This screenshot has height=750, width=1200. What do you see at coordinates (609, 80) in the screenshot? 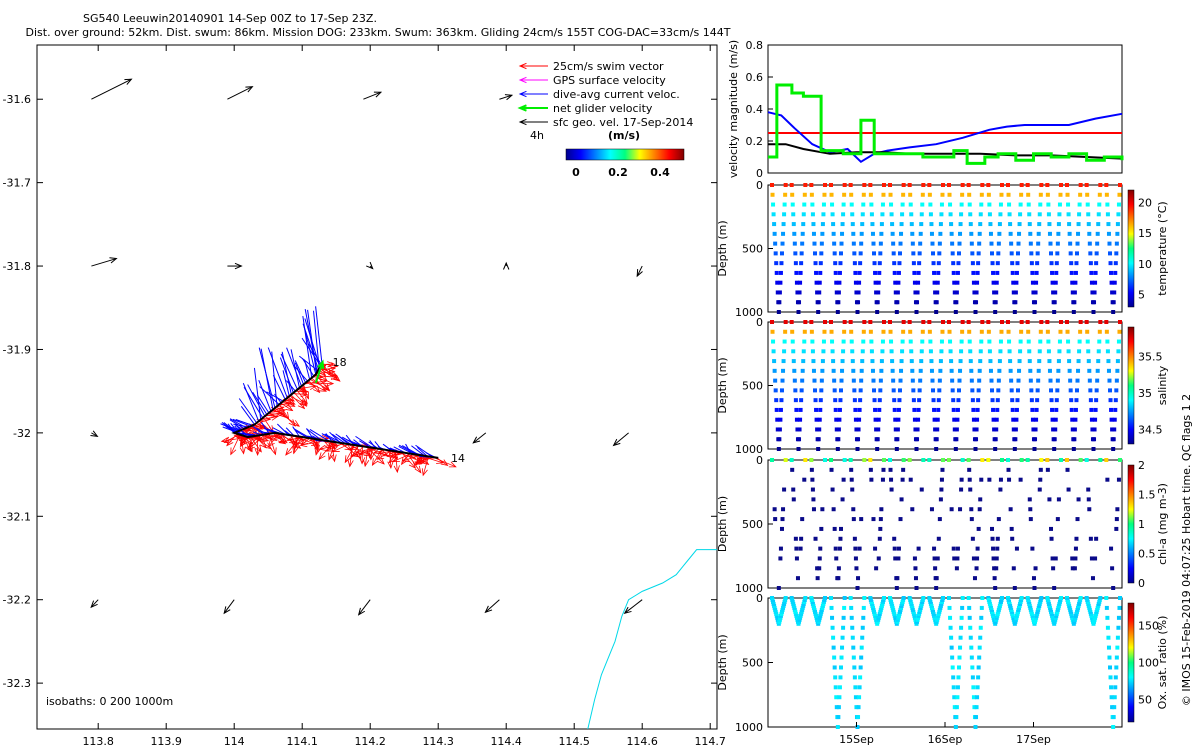
I see `legend-label: GPS surface velocity` at bounding box center [609, 80].